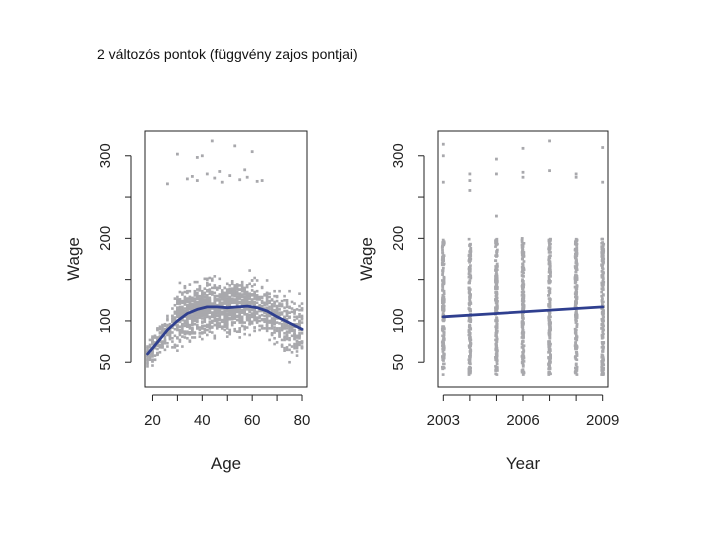  Describe the element at coordinates (73, 259) in the screenshot. I see `y-axis-title: Wage` at that location.